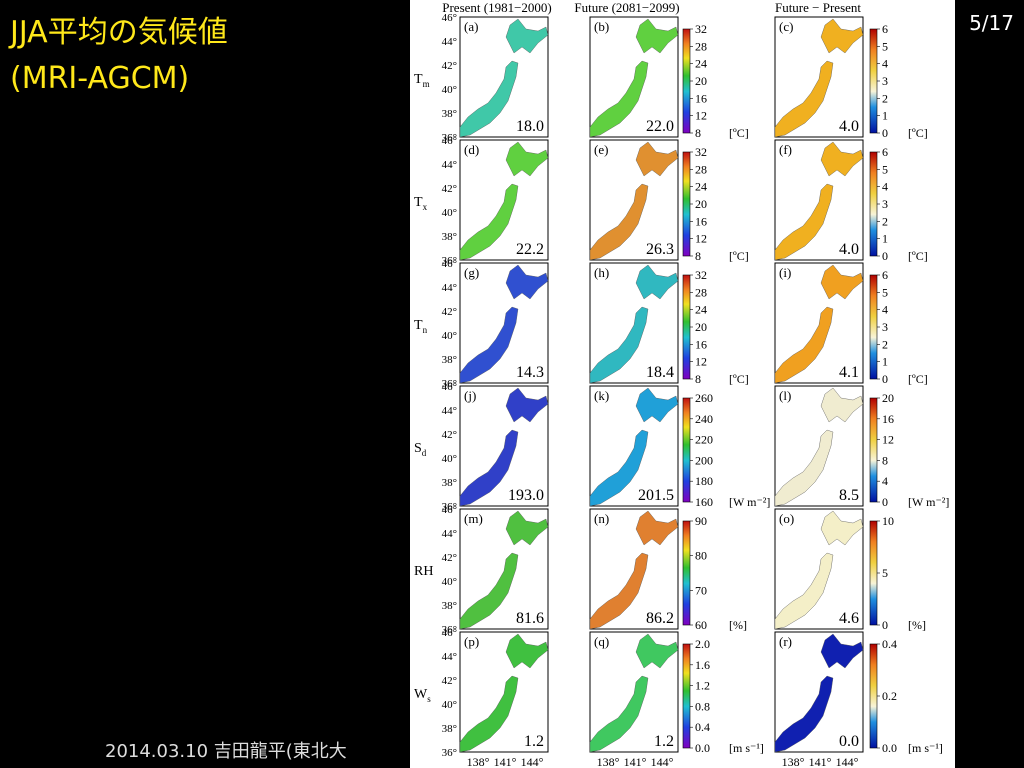  I want to click on panel-letter: (f), so click(785, 149).